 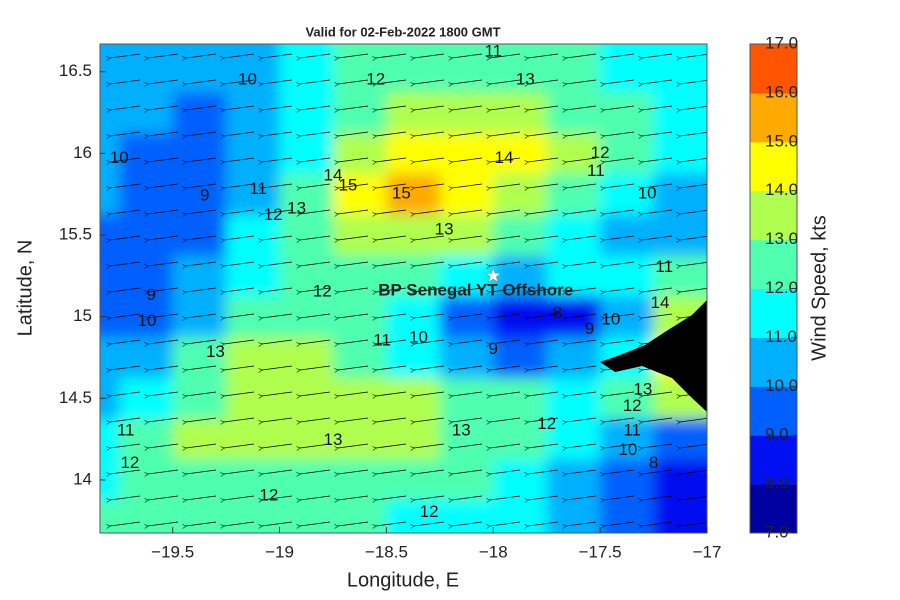 What do you see at coordinates (642, 389) in the screenshot?
I see `contour-label: 13` at bounding box center [642, 389].